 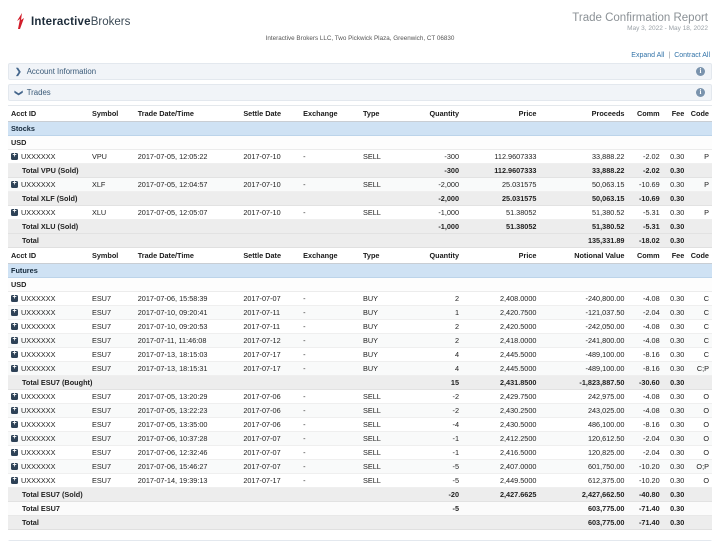 What do you see at coordinates (648, 55) in the screenshot?
I see `expand-all-link: Expand All` at bounding box center [648, 55].